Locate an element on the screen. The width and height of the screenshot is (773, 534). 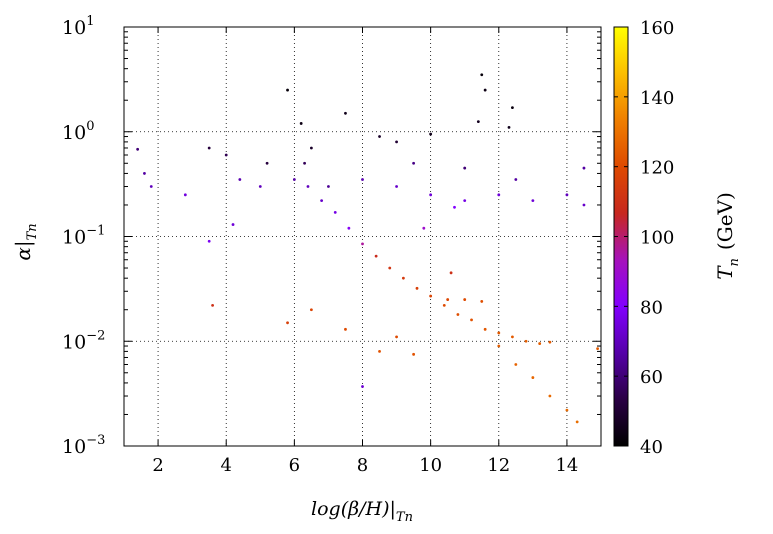
y-tick-label: 10⁰ is located at coordinates (78, 131).